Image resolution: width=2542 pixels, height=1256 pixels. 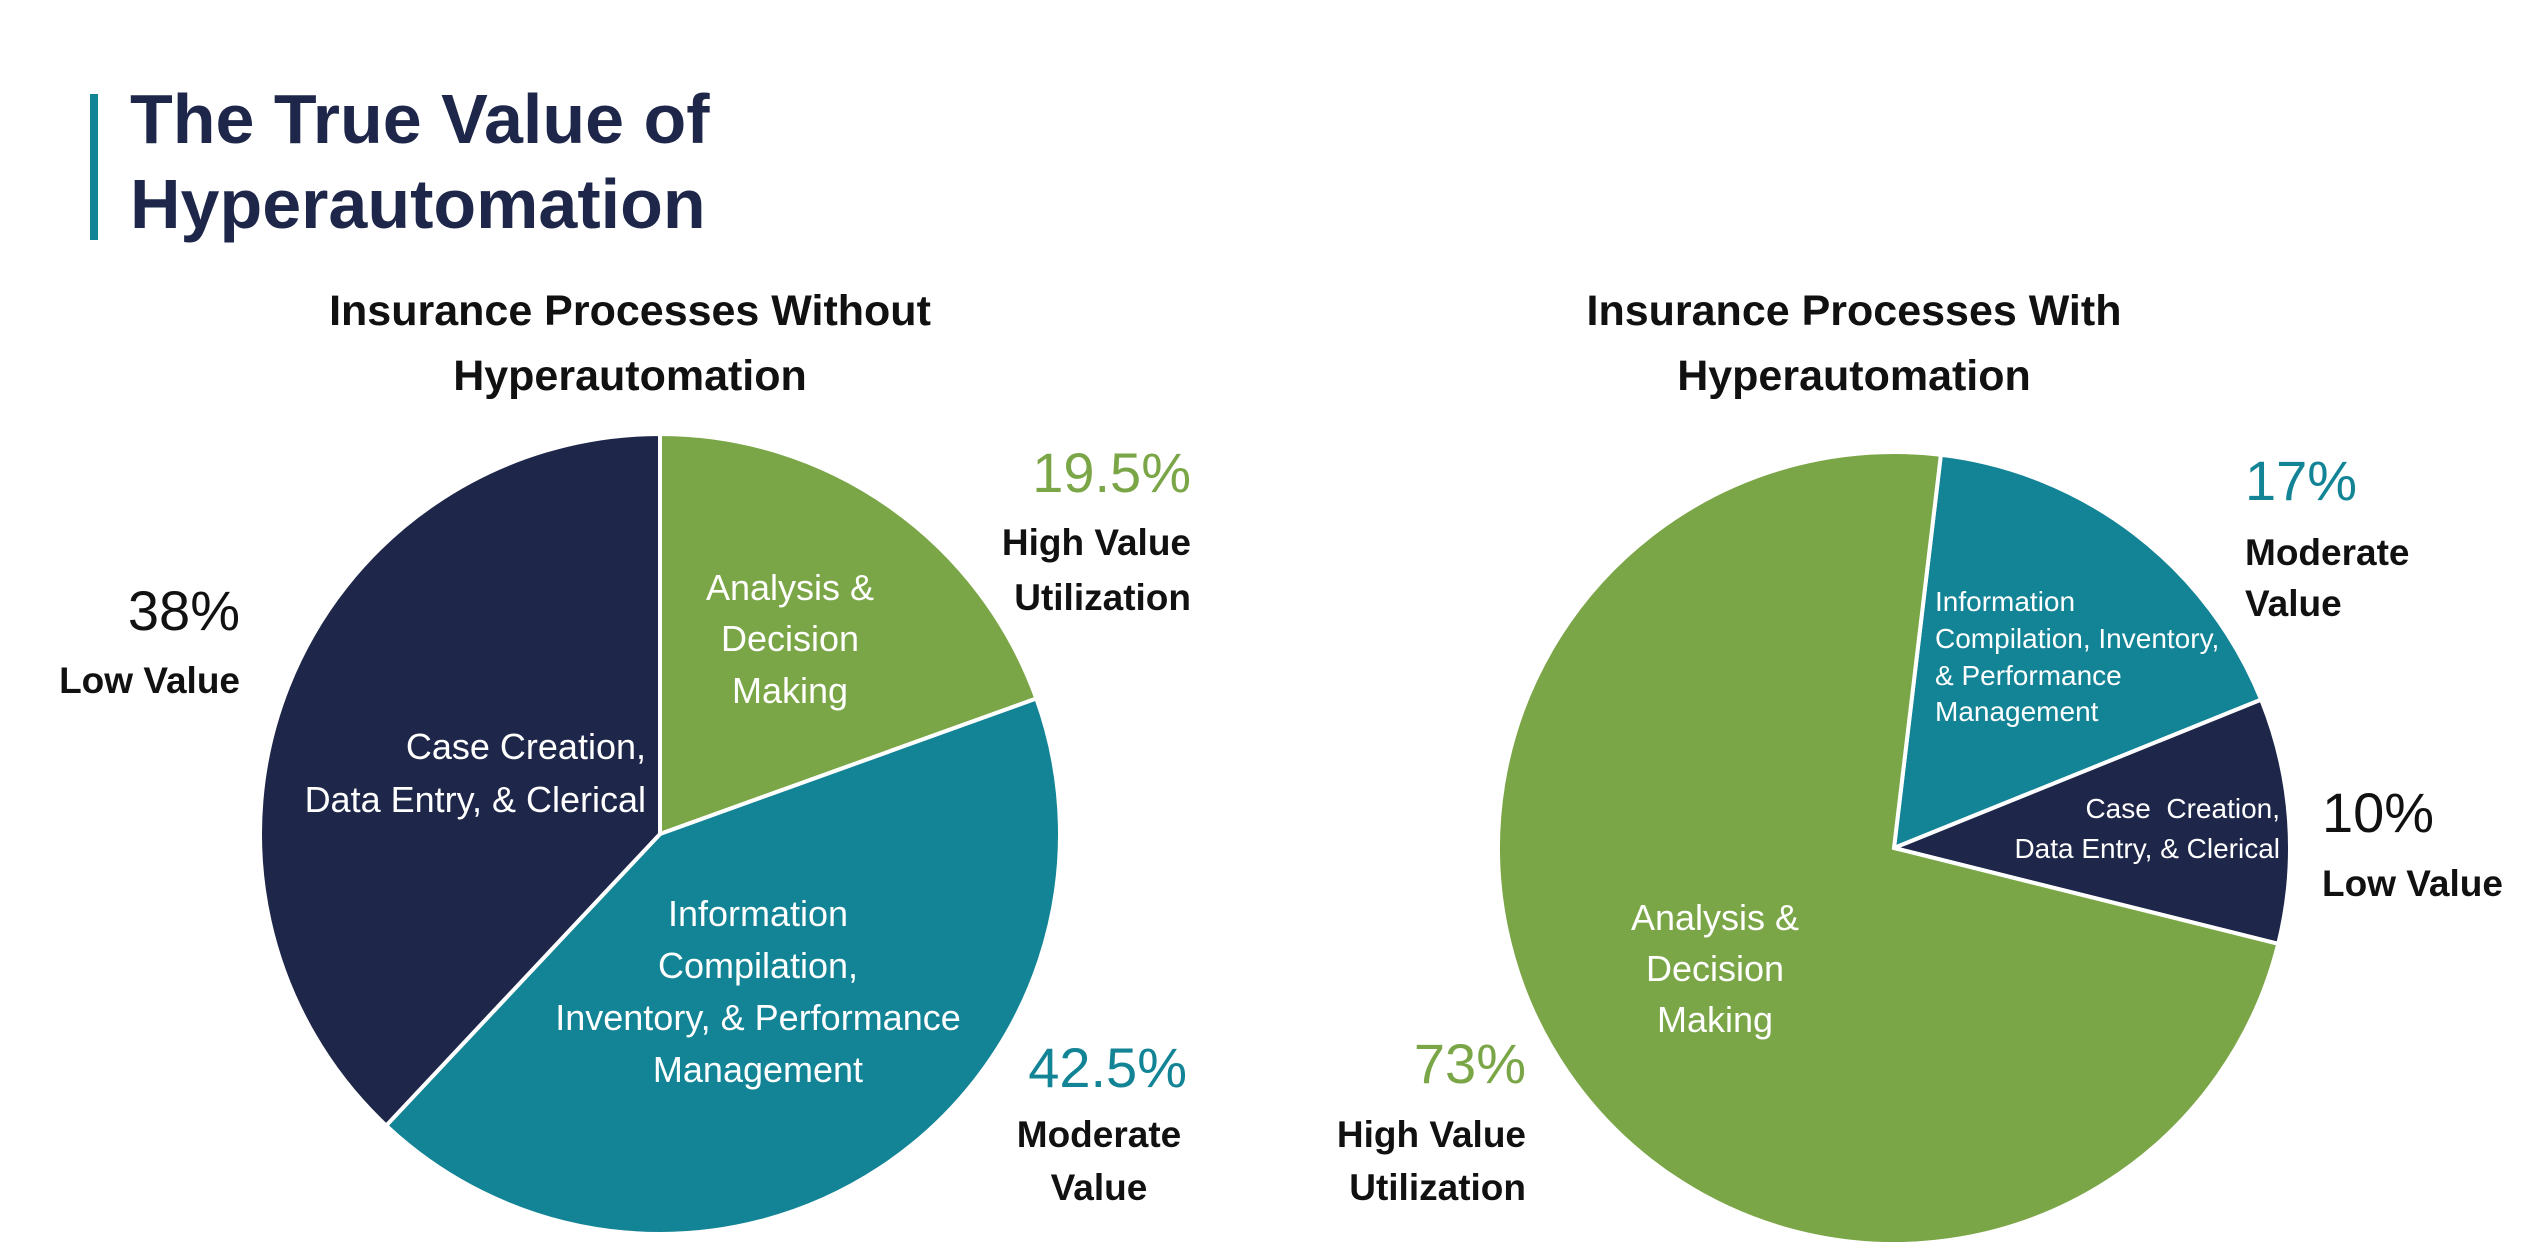 I want to click on value-label-high: 73%, so click(x=1470, y=1063).